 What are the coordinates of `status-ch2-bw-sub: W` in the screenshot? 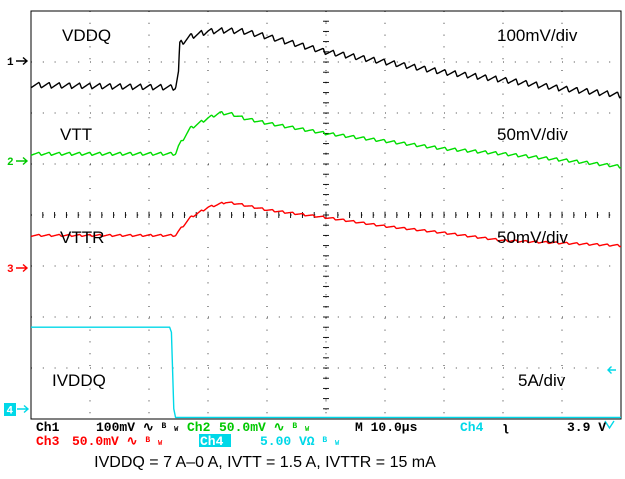 It's located at (307, 430).